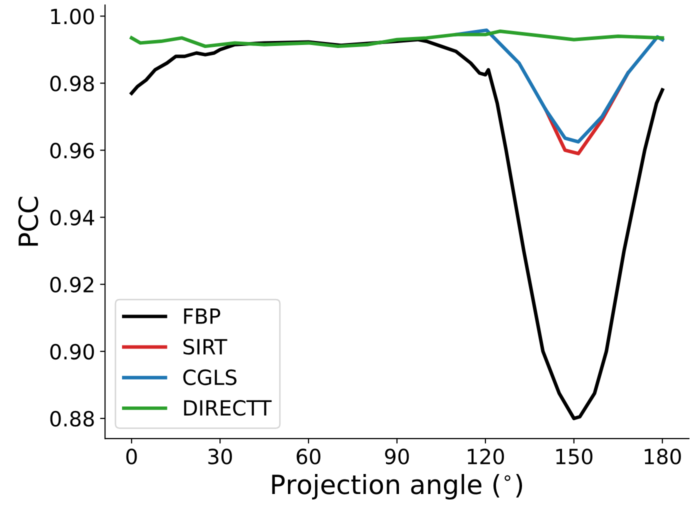  What do you see at coordinates (205, 346) in the screenshot?
I see `legend-label: SIRT` at bounding box center [205, 346].